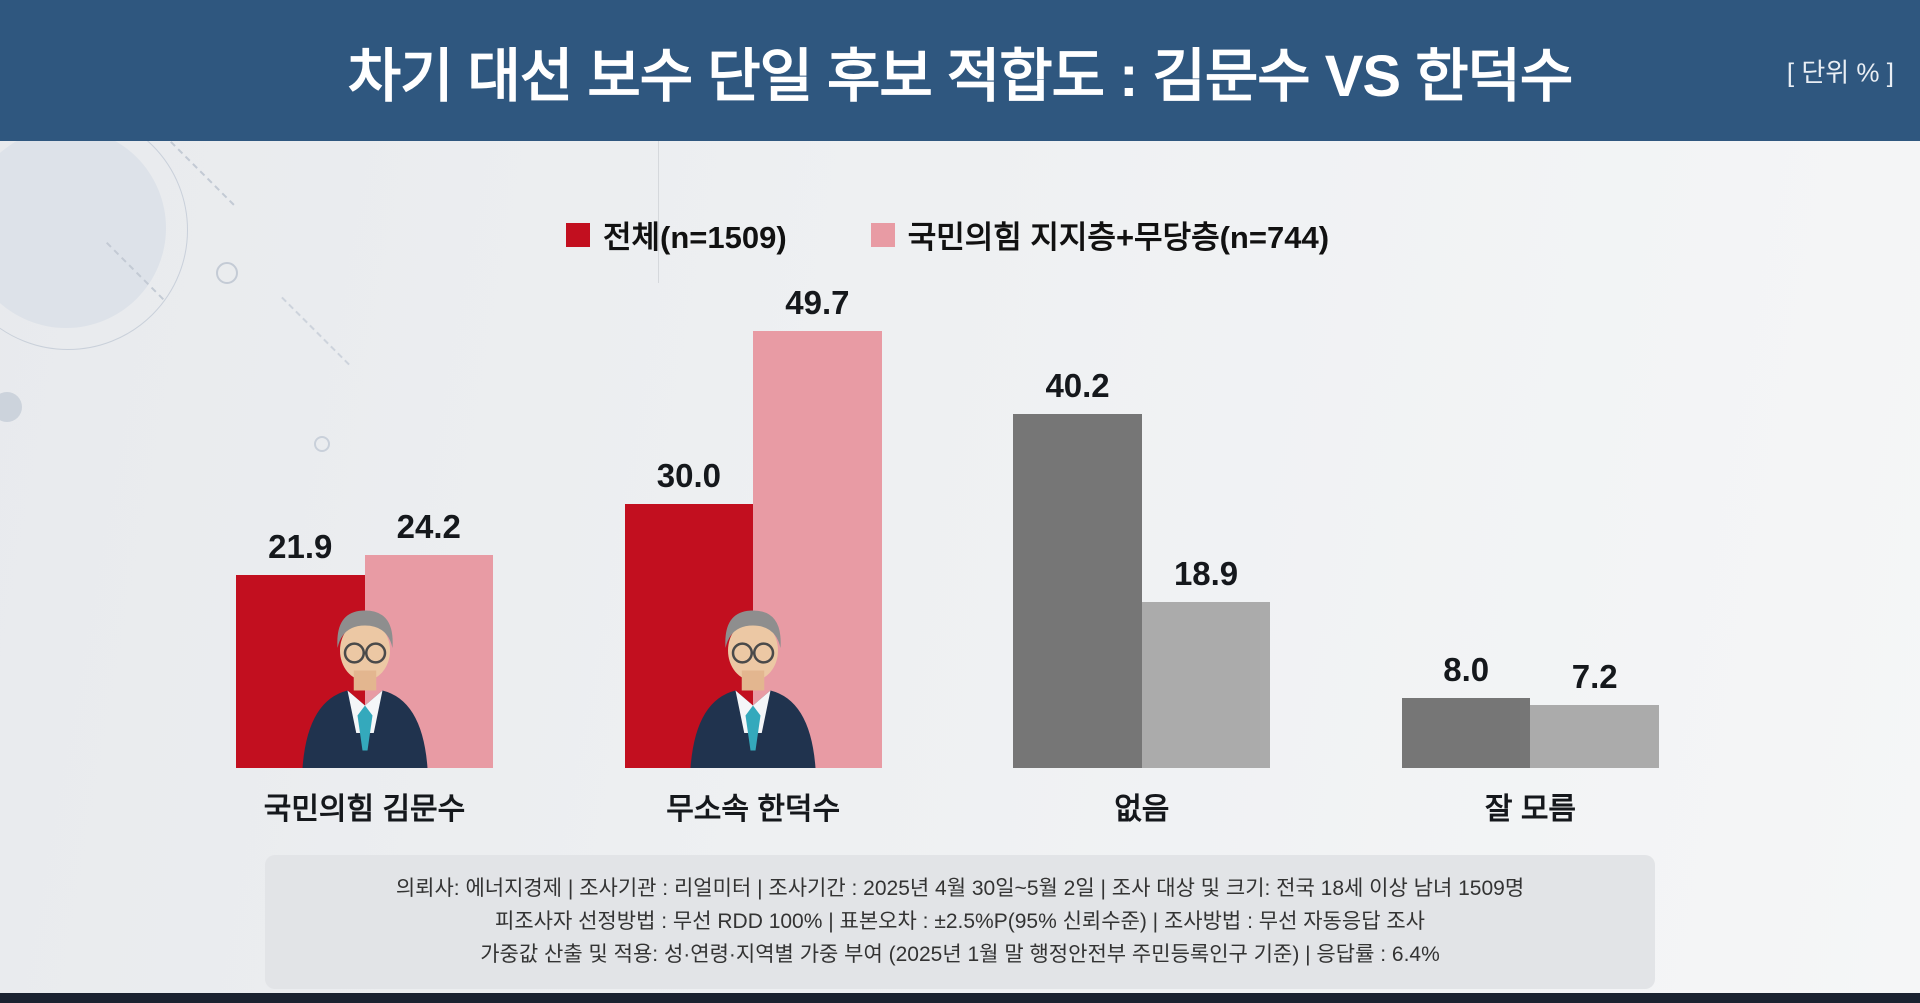  I want to click on bar-pair: 40.2 18.9, so click(1142, 518).